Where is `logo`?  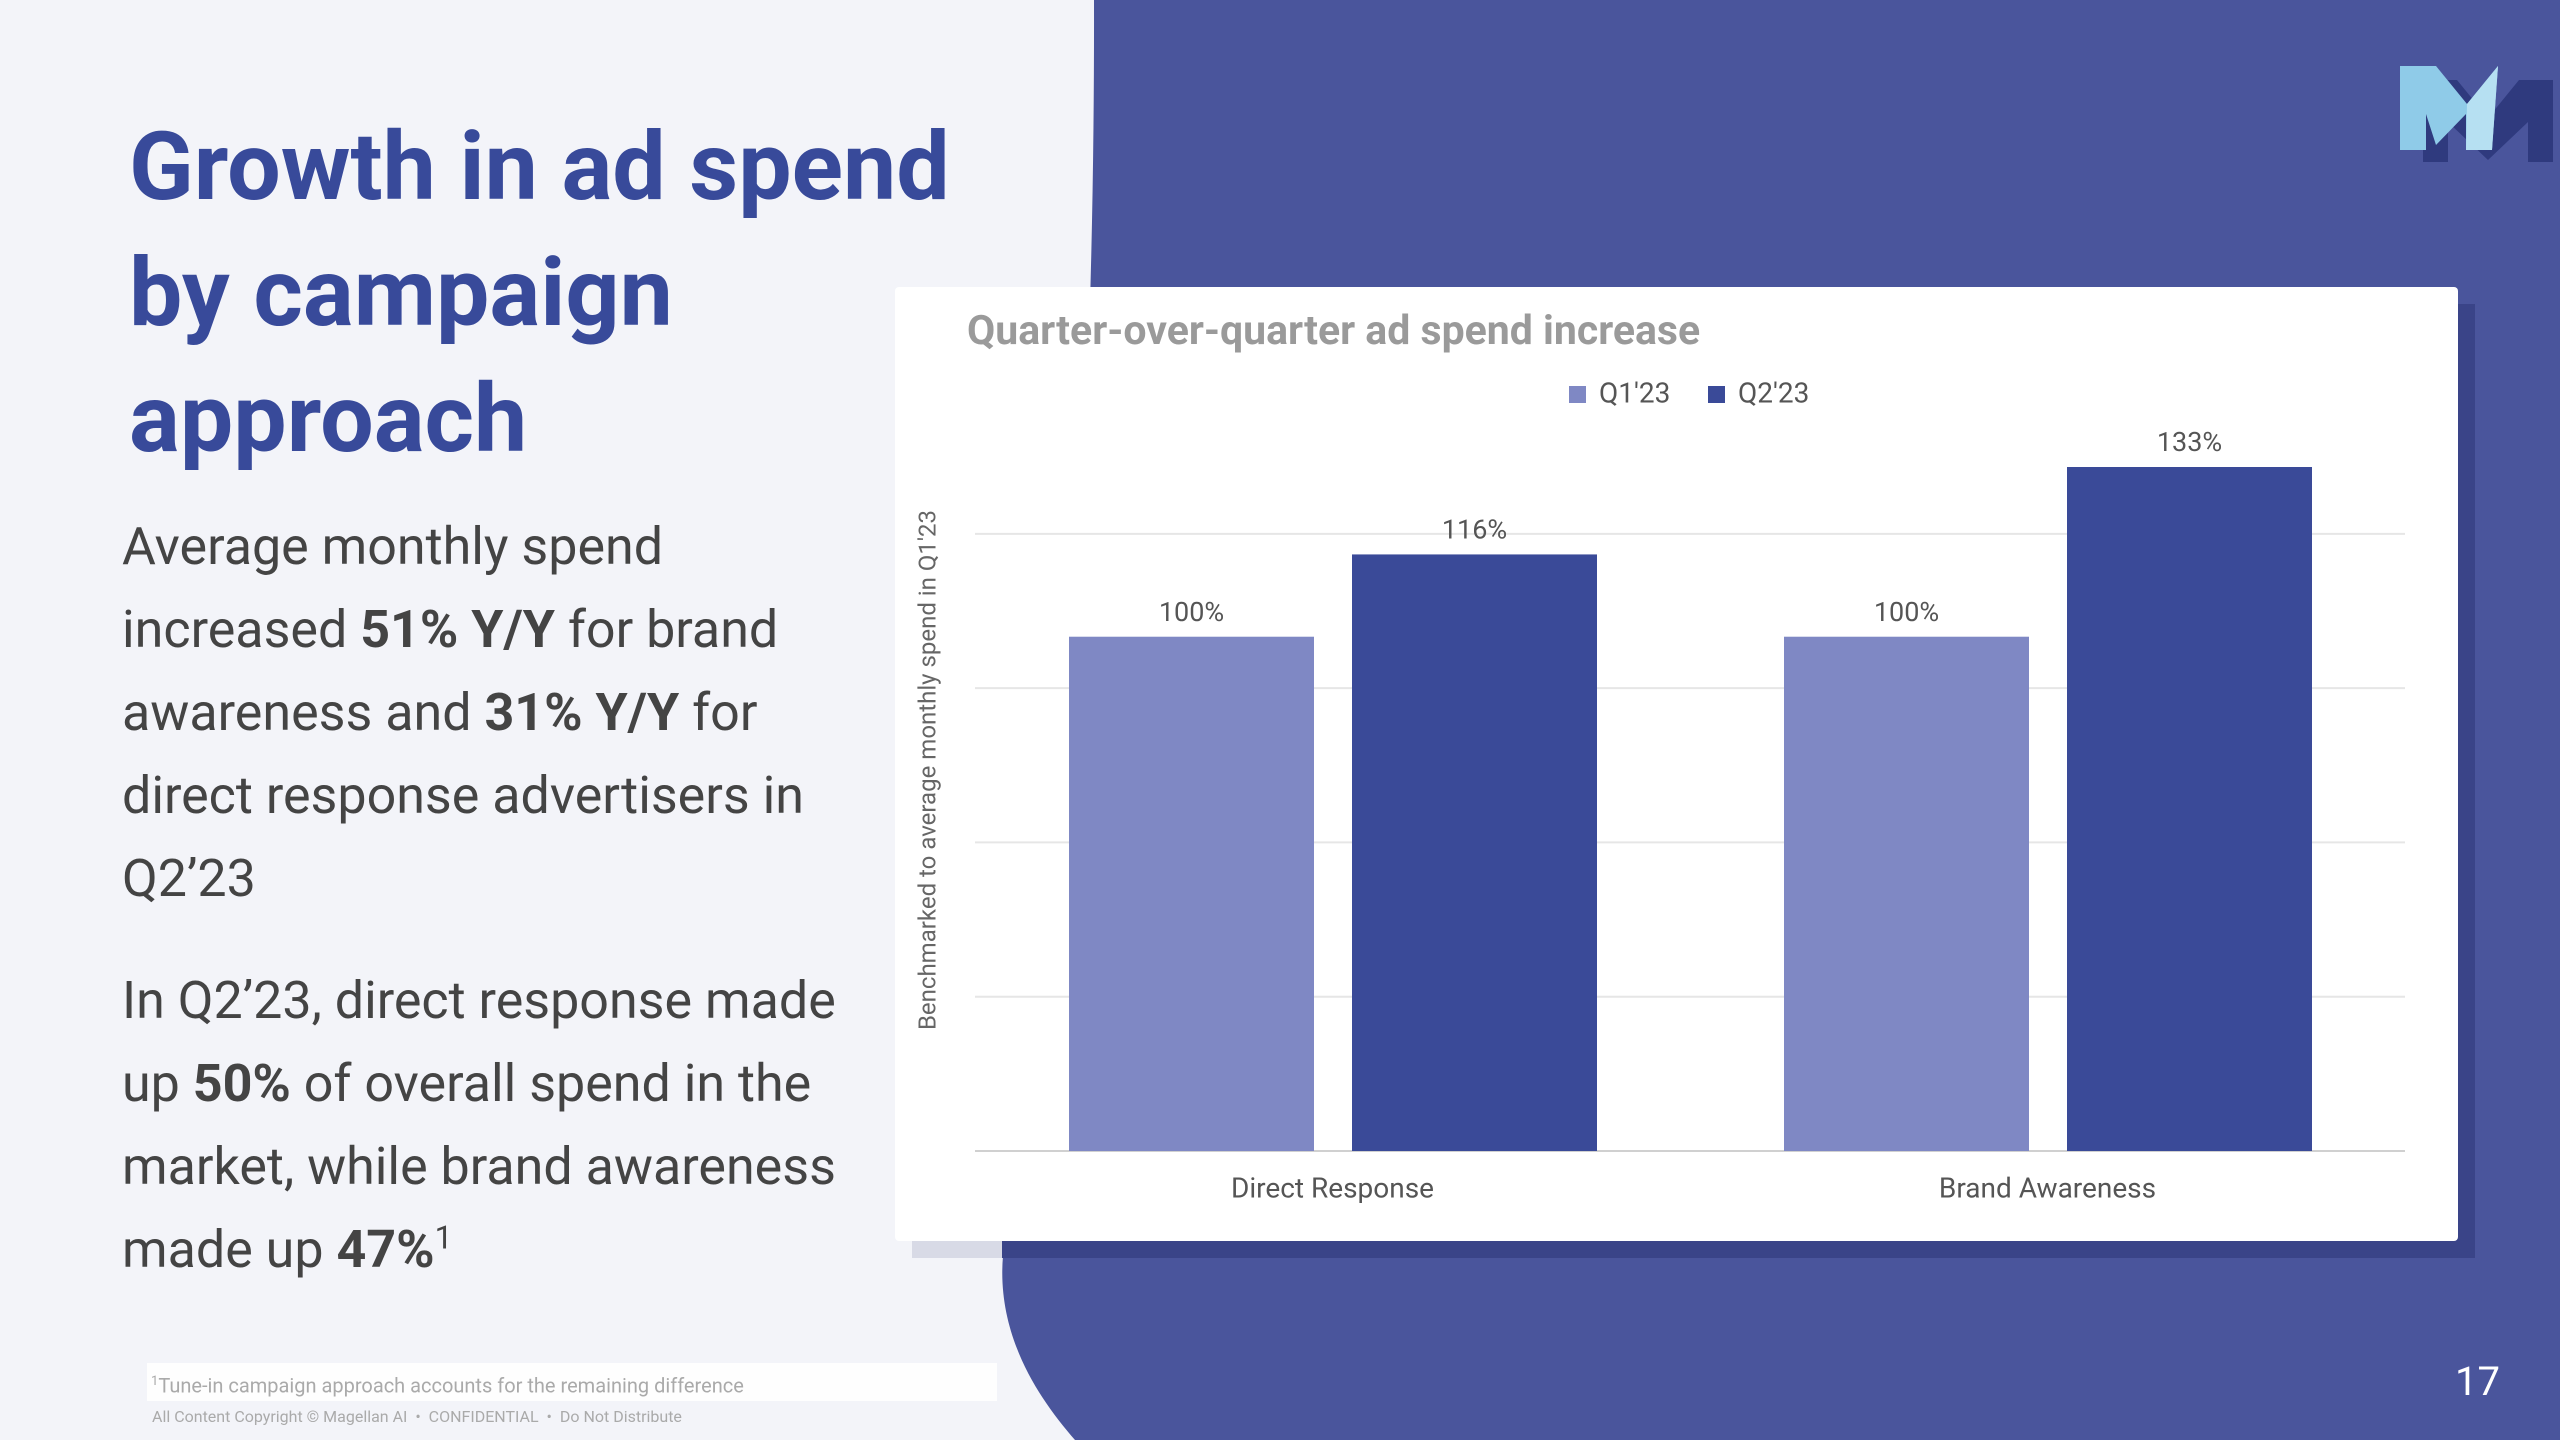 logo is located at coordinates (2476, 114).